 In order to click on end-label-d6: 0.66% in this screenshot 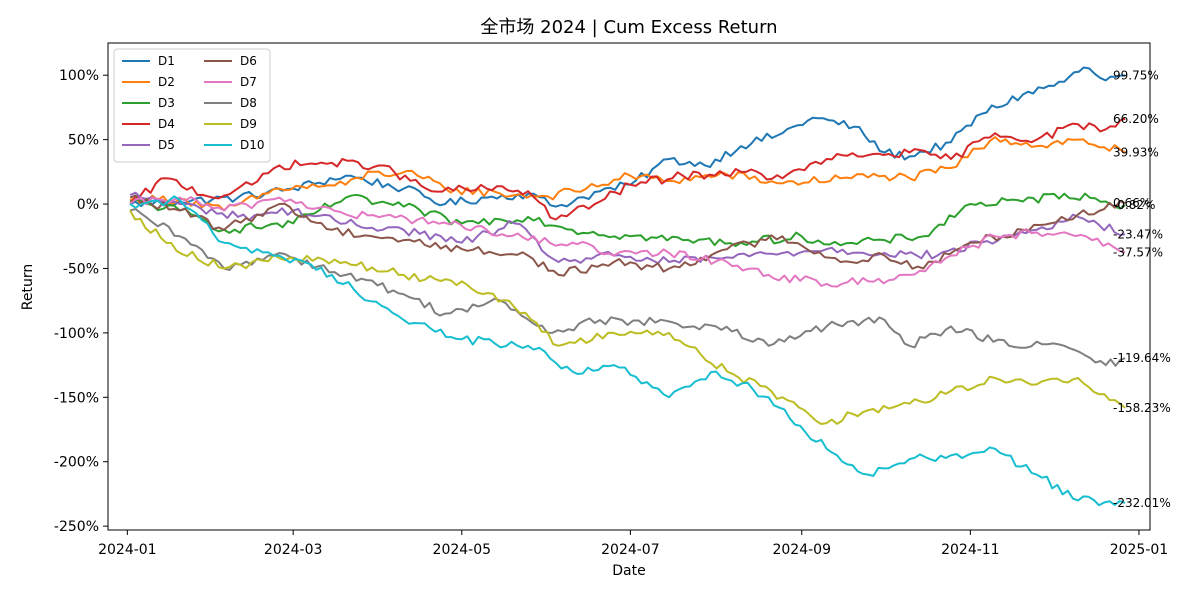, I will do `click(1132, 203)`.